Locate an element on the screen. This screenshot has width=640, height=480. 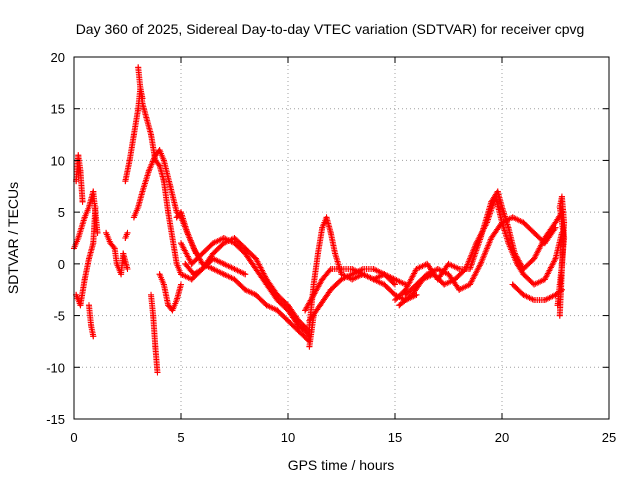
y-tick-label: 15 is located at coordinates (58, 109).